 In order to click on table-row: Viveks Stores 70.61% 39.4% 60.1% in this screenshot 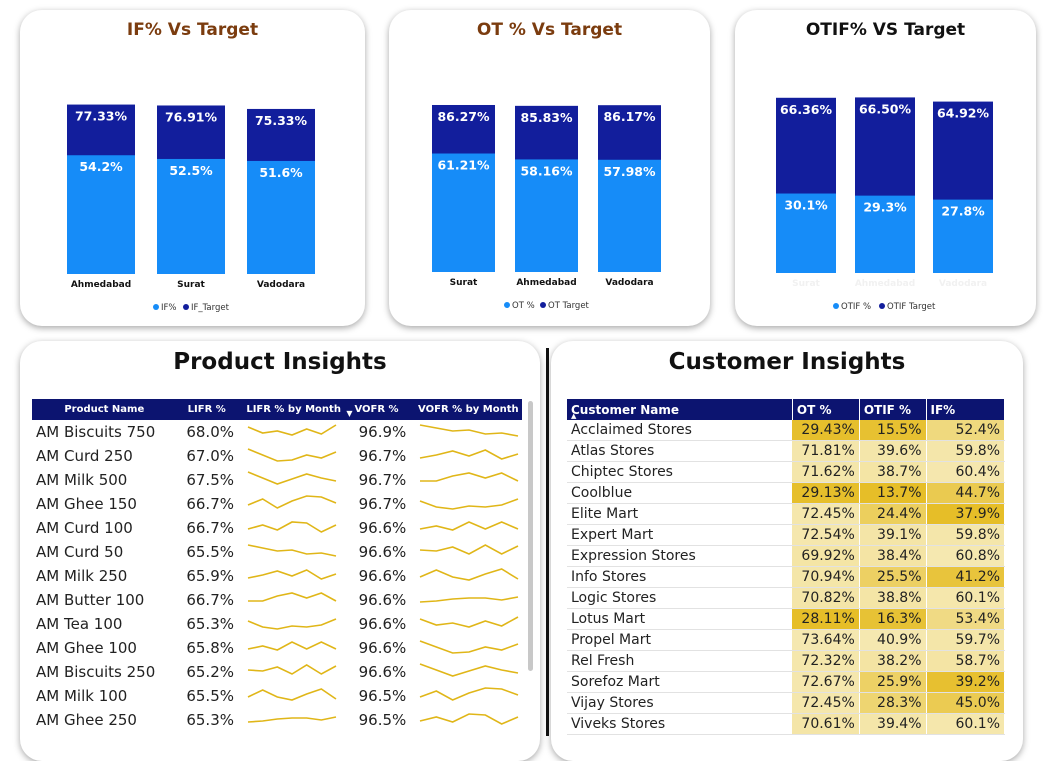, I will do `click(786, 724)`.